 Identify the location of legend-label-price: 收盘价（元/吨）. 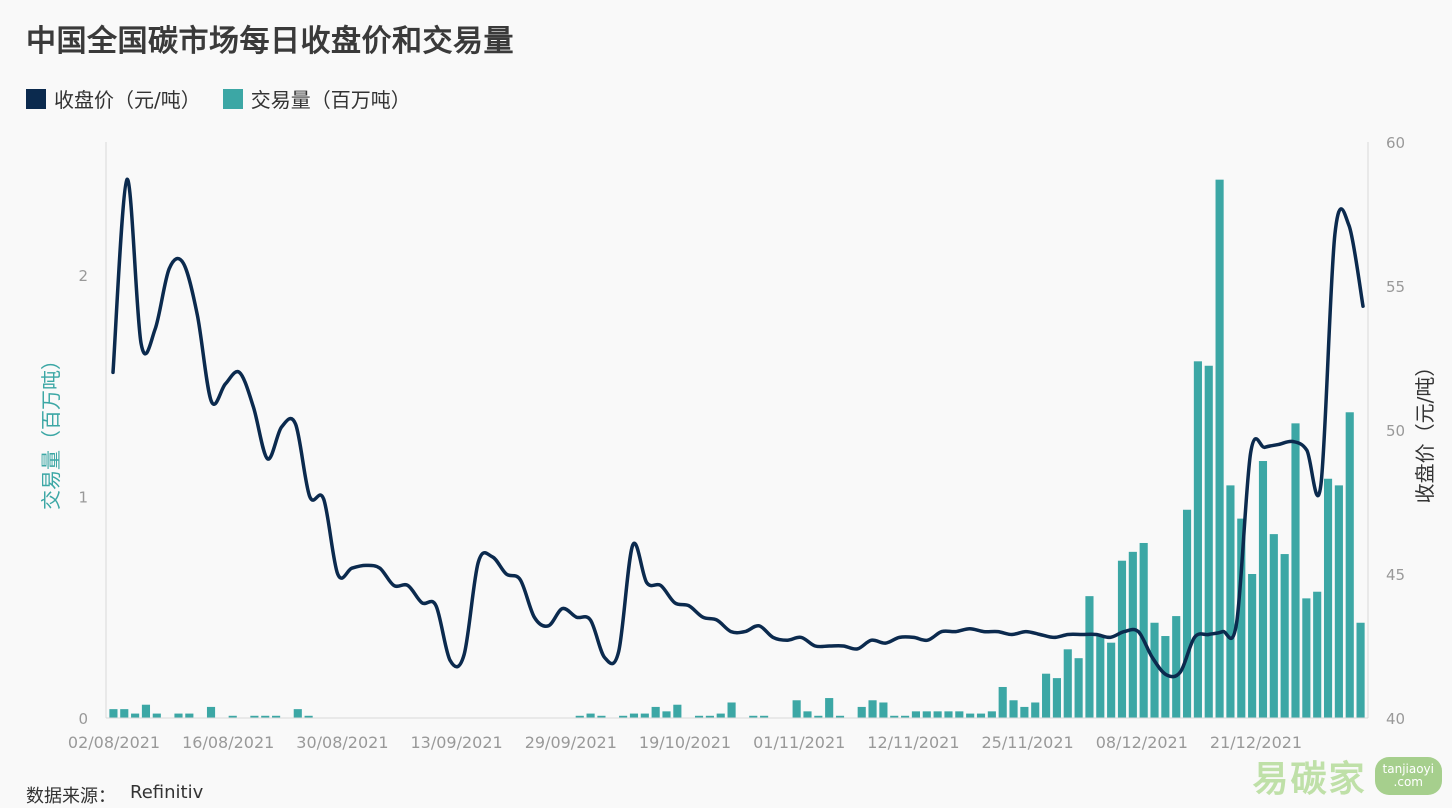
(127, 100).